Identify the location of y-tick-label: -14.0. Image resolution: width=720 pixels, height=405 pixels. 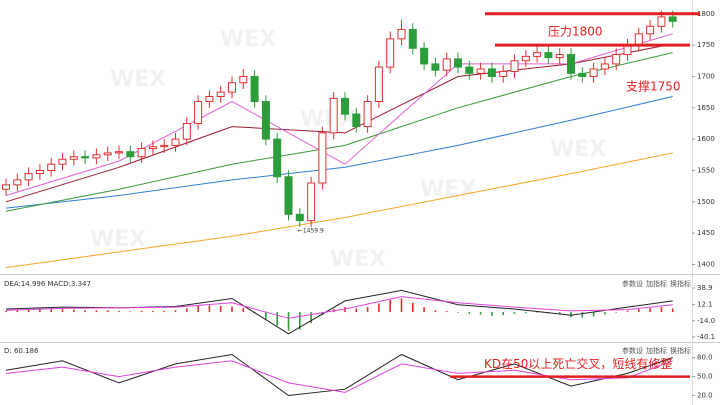
(706, 321).